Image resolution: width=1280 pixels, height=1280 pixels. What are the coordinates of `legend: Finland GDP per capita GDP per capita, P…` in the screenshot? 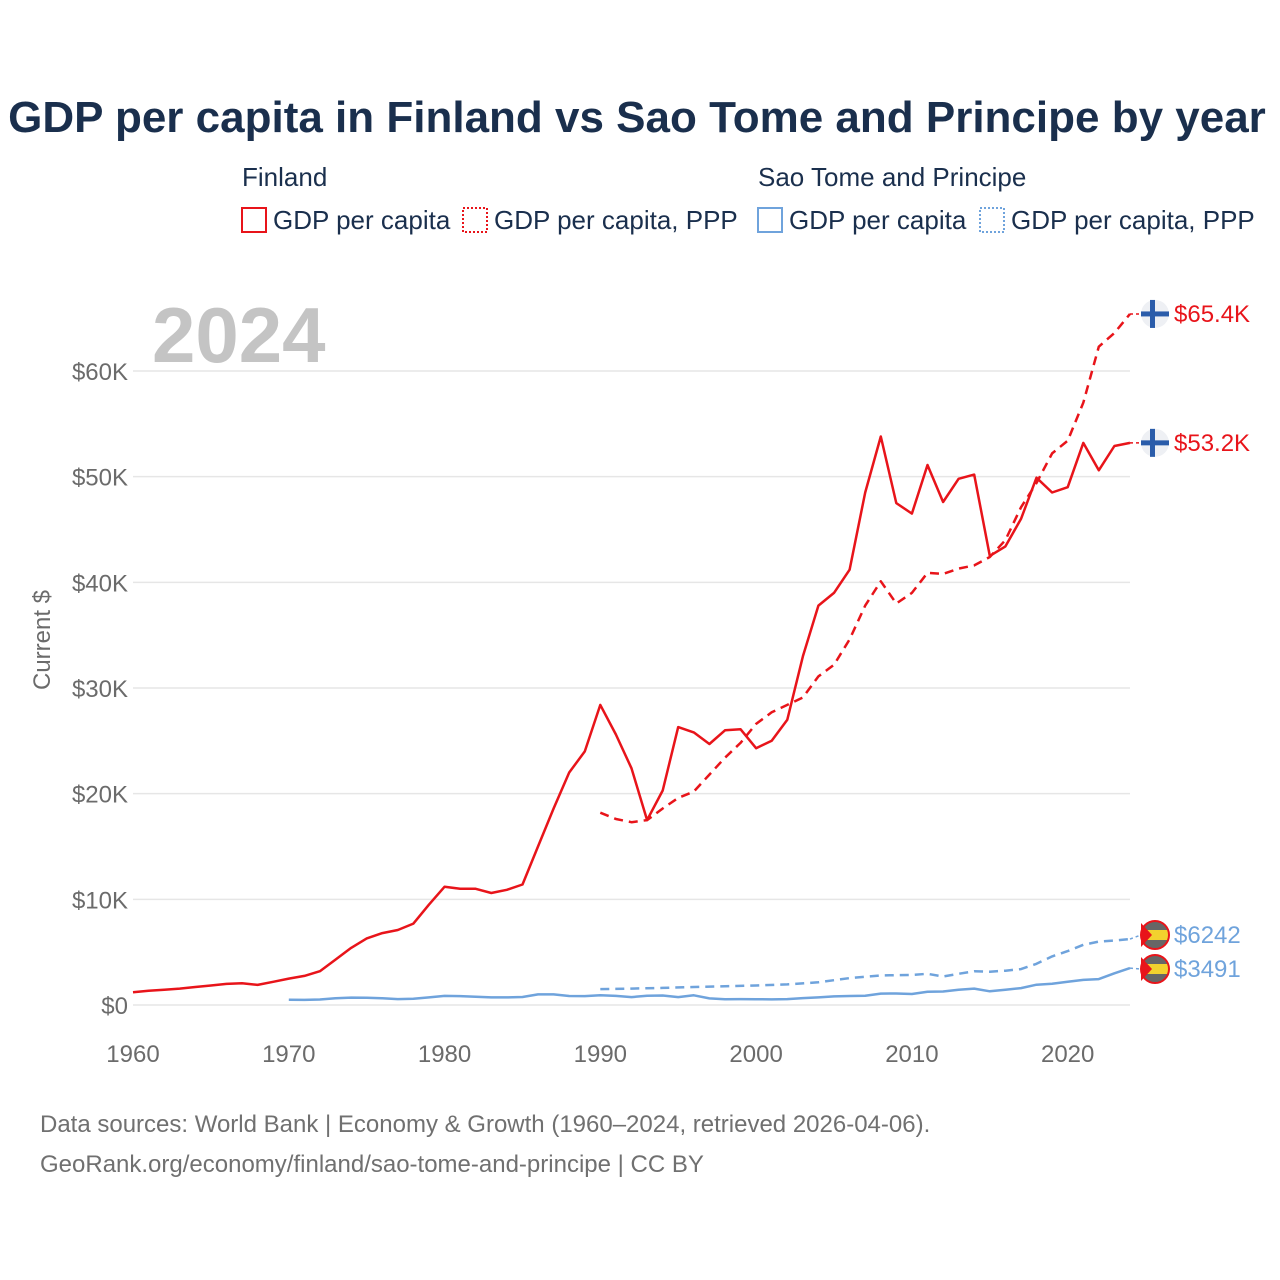 It's located at (748, 198).